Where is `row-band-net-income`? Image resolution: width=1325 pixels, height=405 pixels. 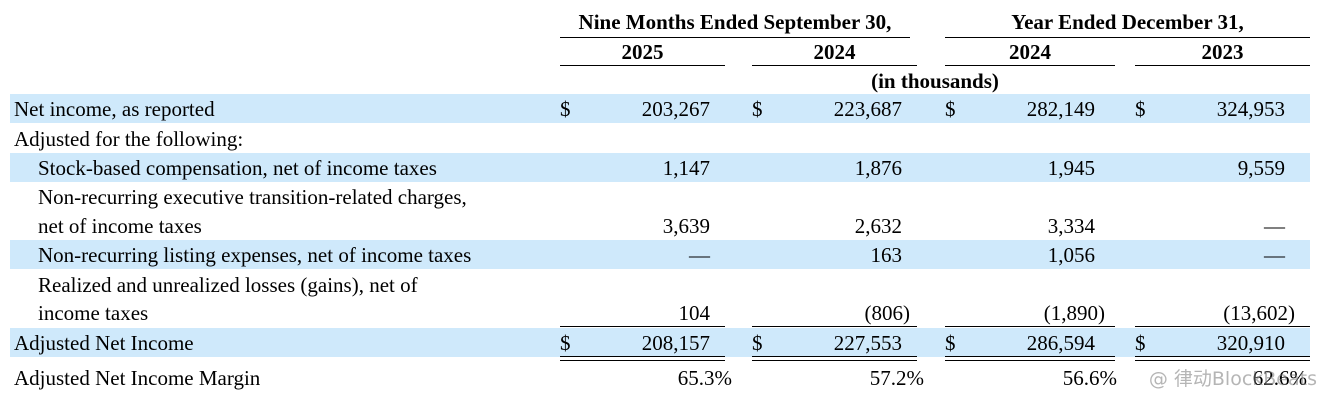
row-band-net-income is located at coordinates (660, 108).